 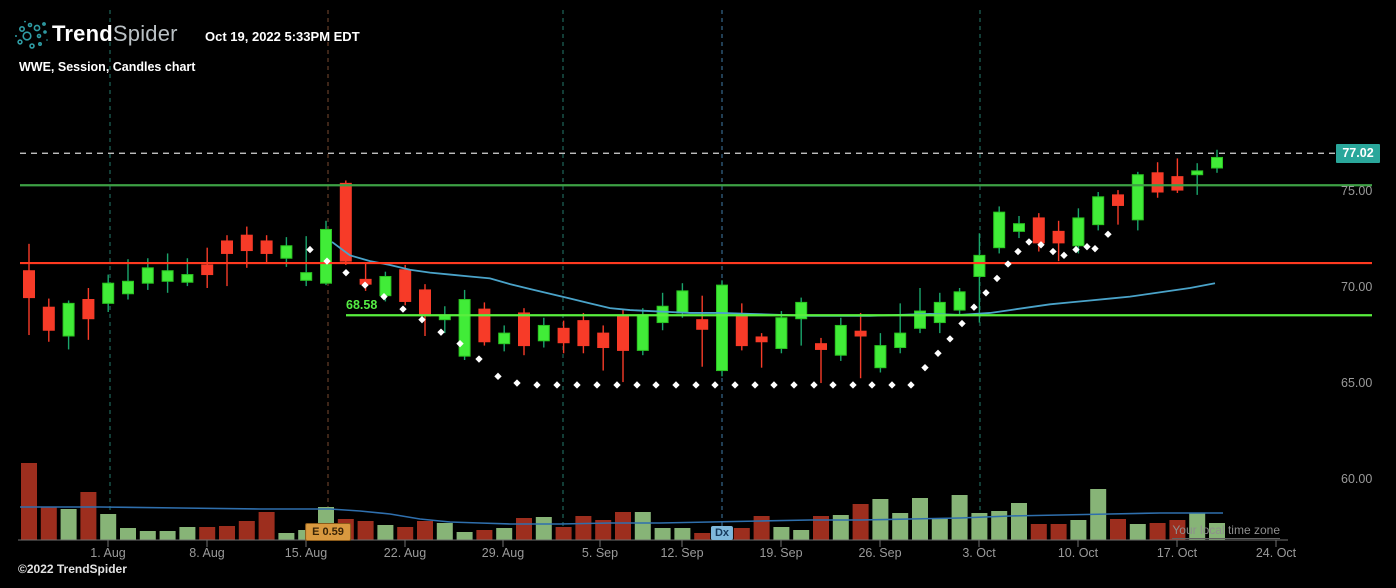 What do you see at coordinates (108, 553) in the screenshot?
I see `x-axis-label: 1. Aug` at bounding box center [108, 553].